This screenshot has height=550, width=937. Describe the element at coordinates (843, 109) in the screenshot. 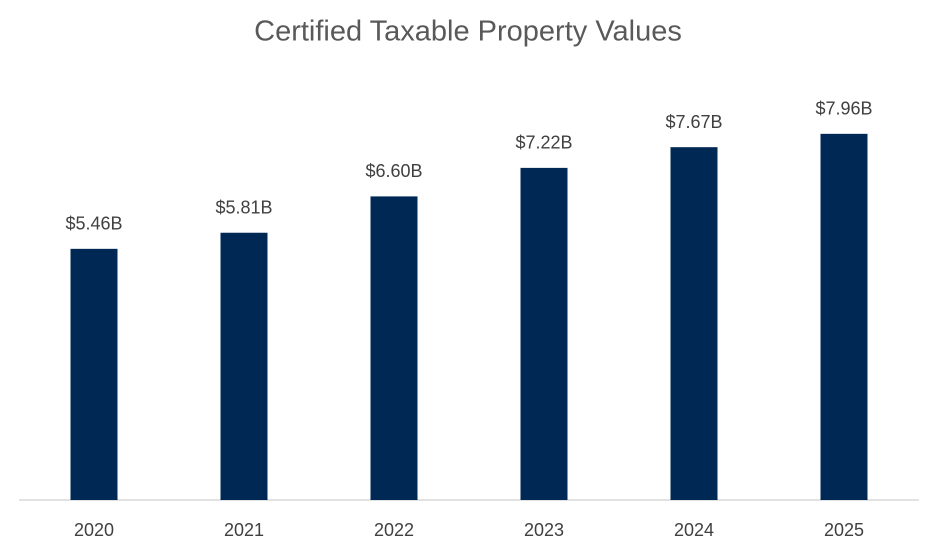

I see `data-label: $7.96B` at that location.